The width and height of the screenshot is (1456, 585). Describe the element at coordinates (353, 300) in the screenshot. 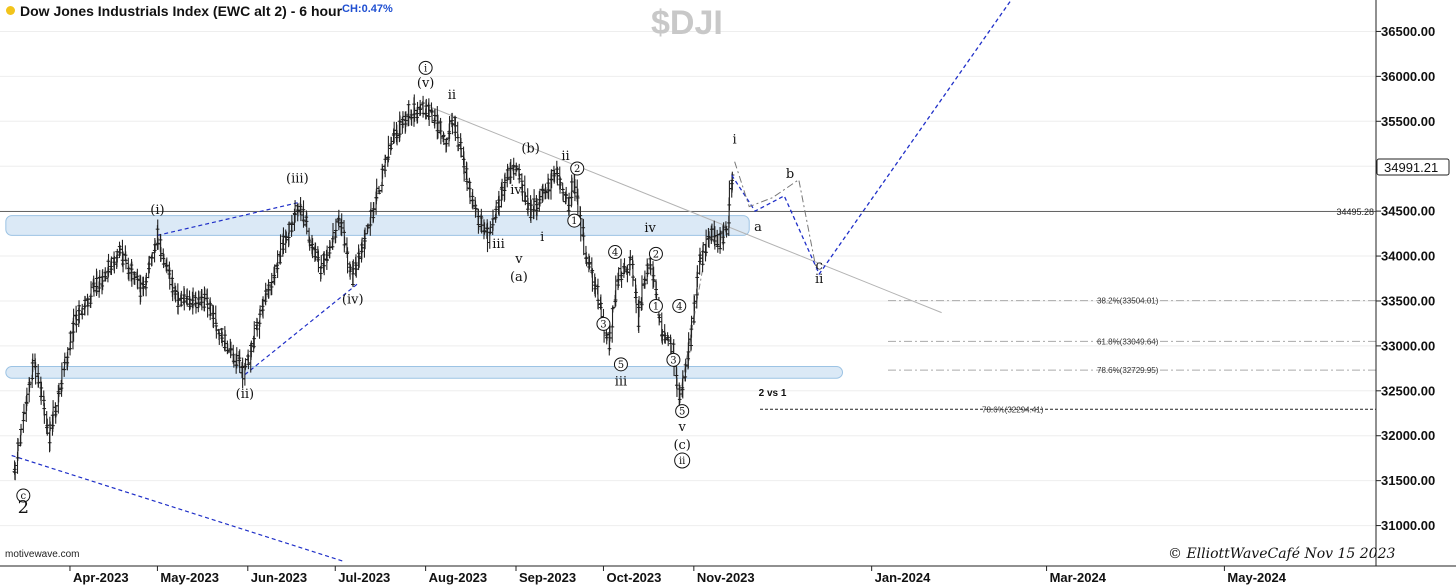

I see `wave-label: (iv)` at that location.